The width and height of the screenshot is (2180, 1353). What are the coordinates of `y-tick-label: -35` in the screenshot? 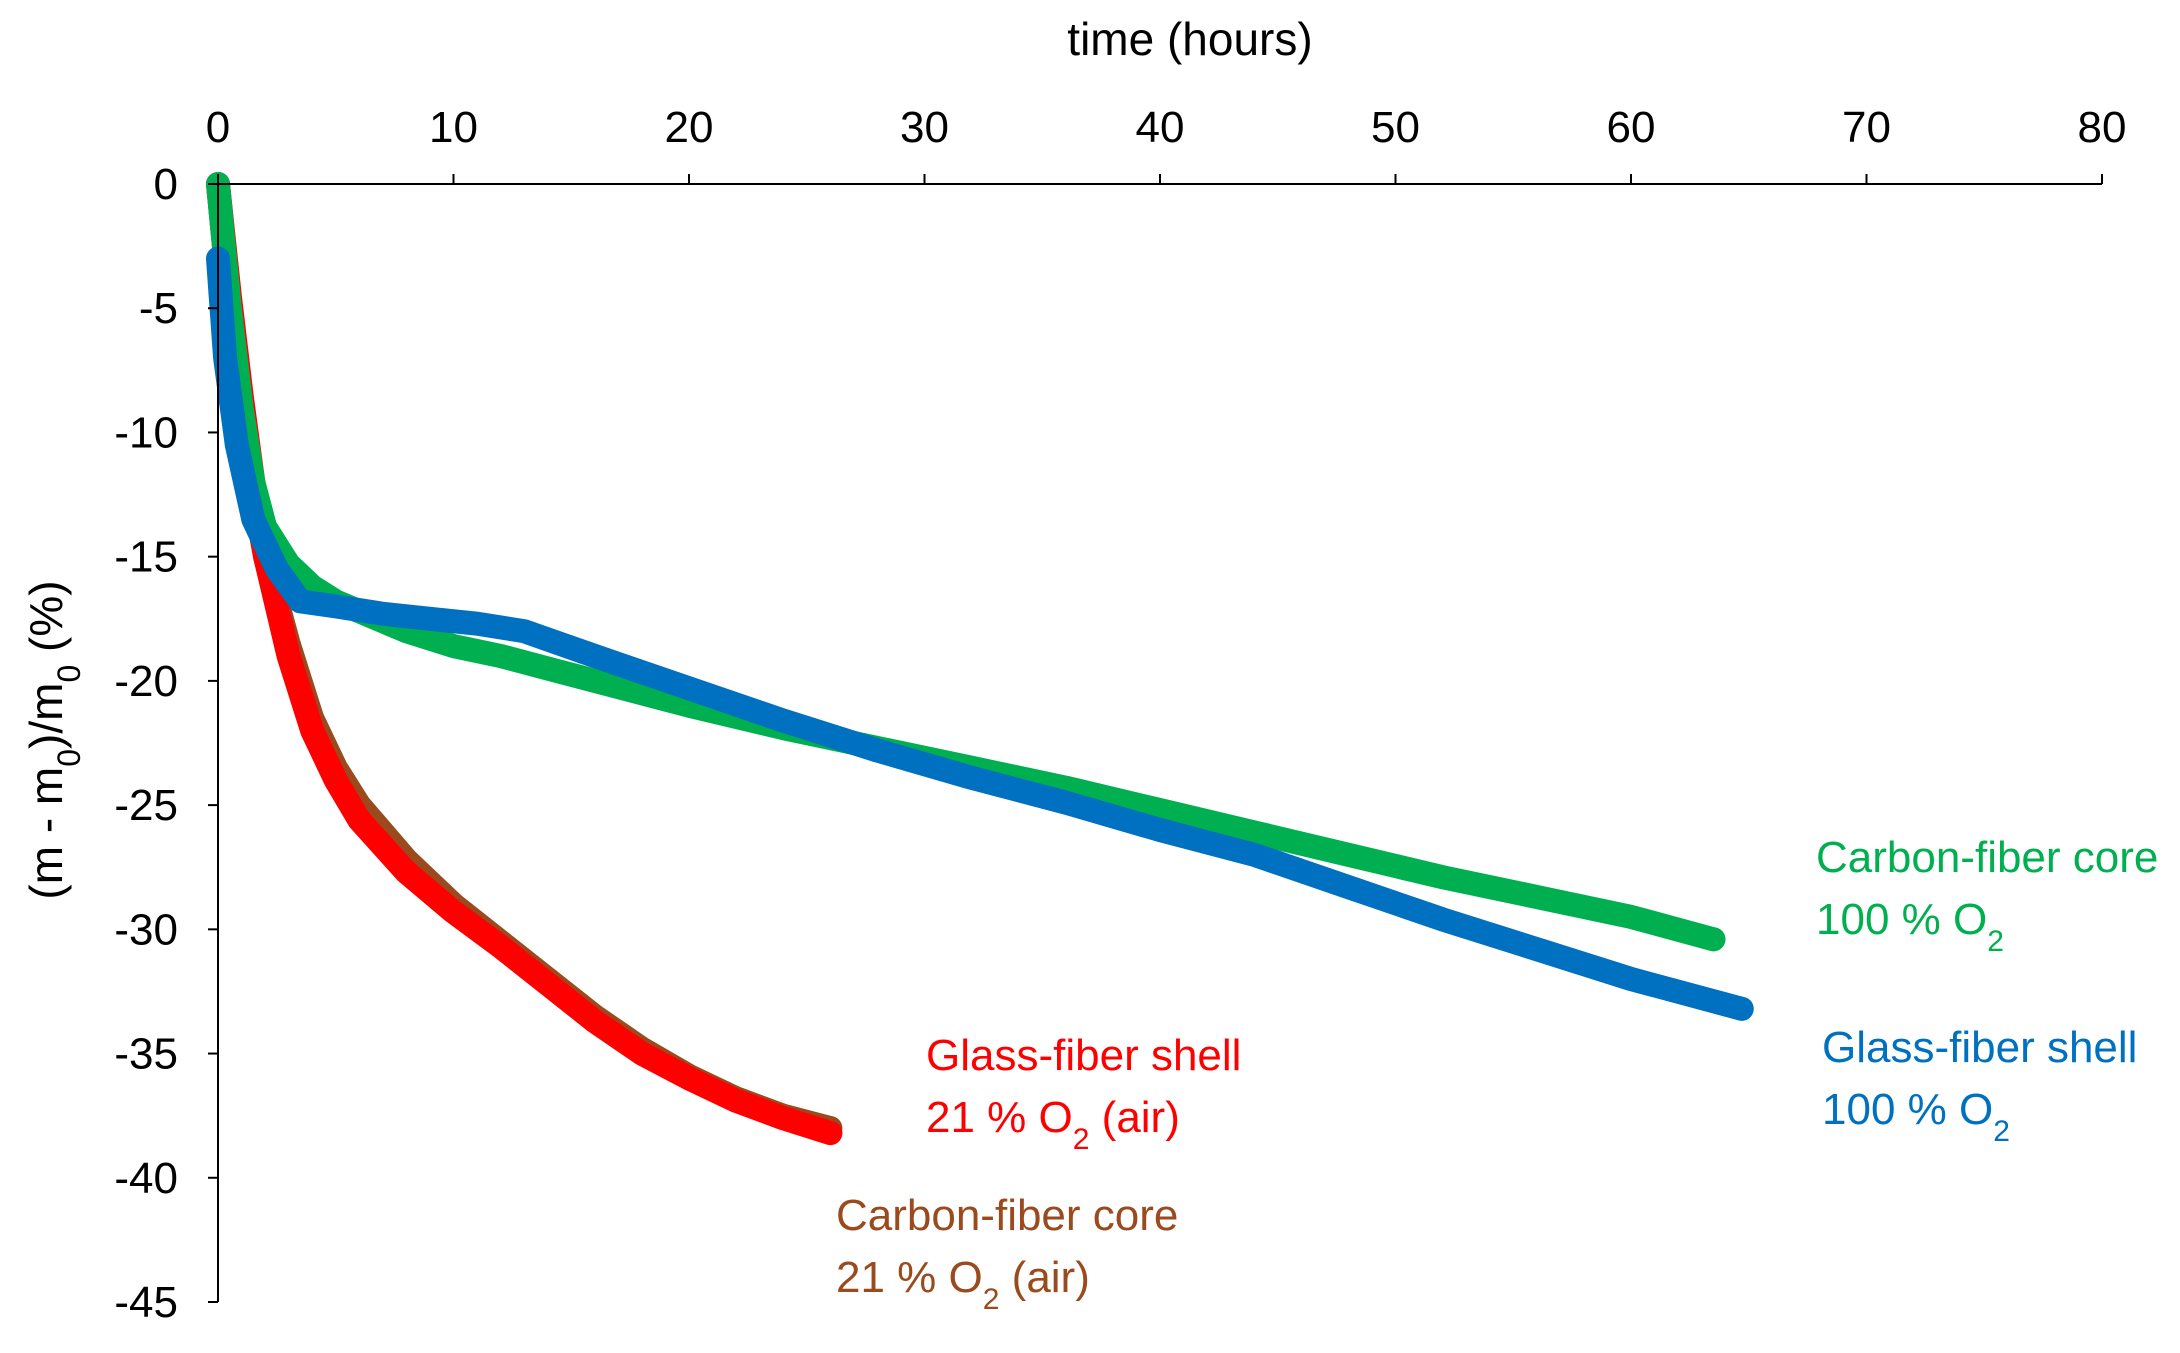 It's located at (146, 1054).